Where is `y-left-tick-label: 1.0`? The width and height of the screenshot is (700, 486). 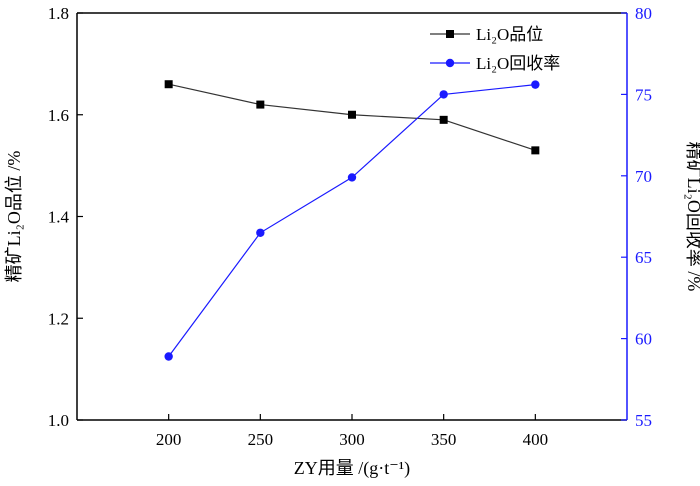
y-left-tick-label: 1.0 is located at coordinates (58, 420).